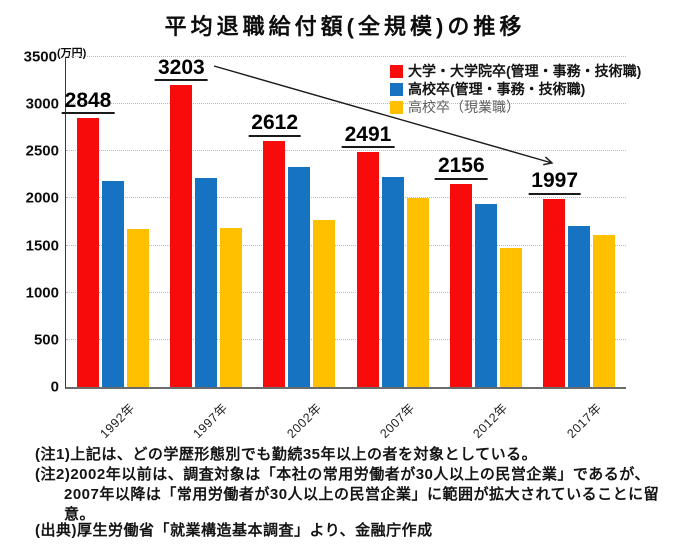  Describe the element at coordinates (367, 269) in the screenshot. I see `bar-2007年-series-0` at that location.